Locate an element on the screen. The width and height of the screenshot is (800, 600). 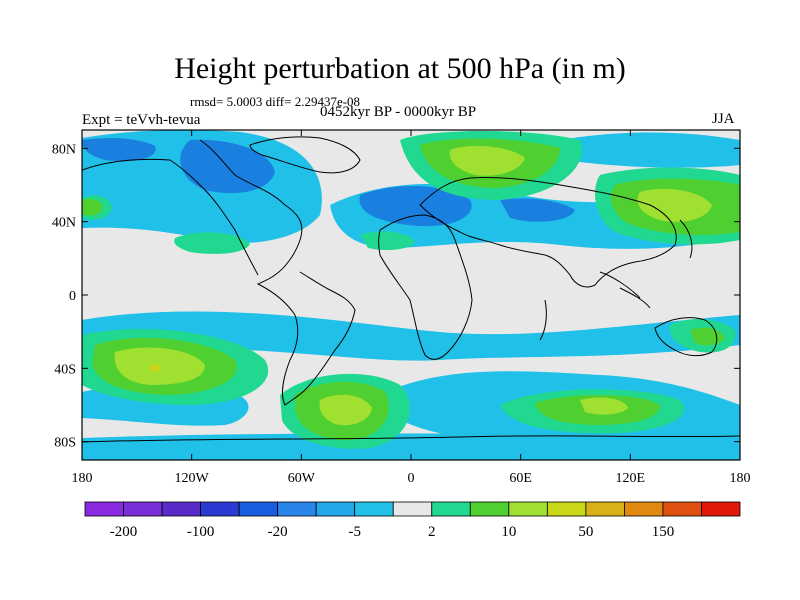
lat-tick-label: 40S is located at coordinates (65, 369).